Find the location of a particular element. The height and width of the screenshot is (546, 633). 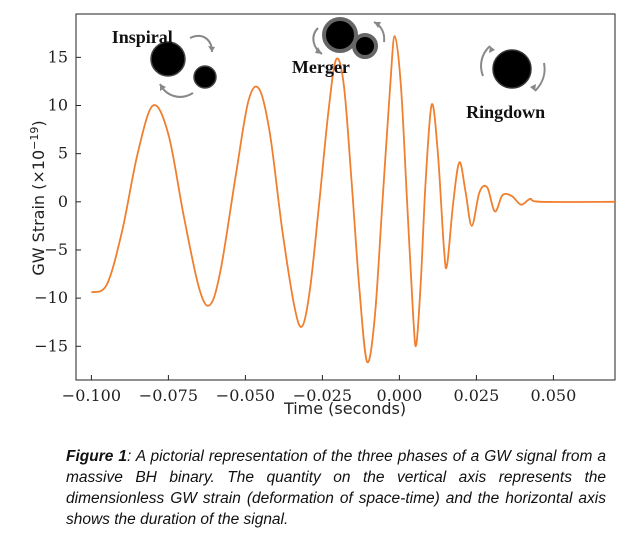

x-axis-label: Time (seconds) is located at coordinates (344, 408).